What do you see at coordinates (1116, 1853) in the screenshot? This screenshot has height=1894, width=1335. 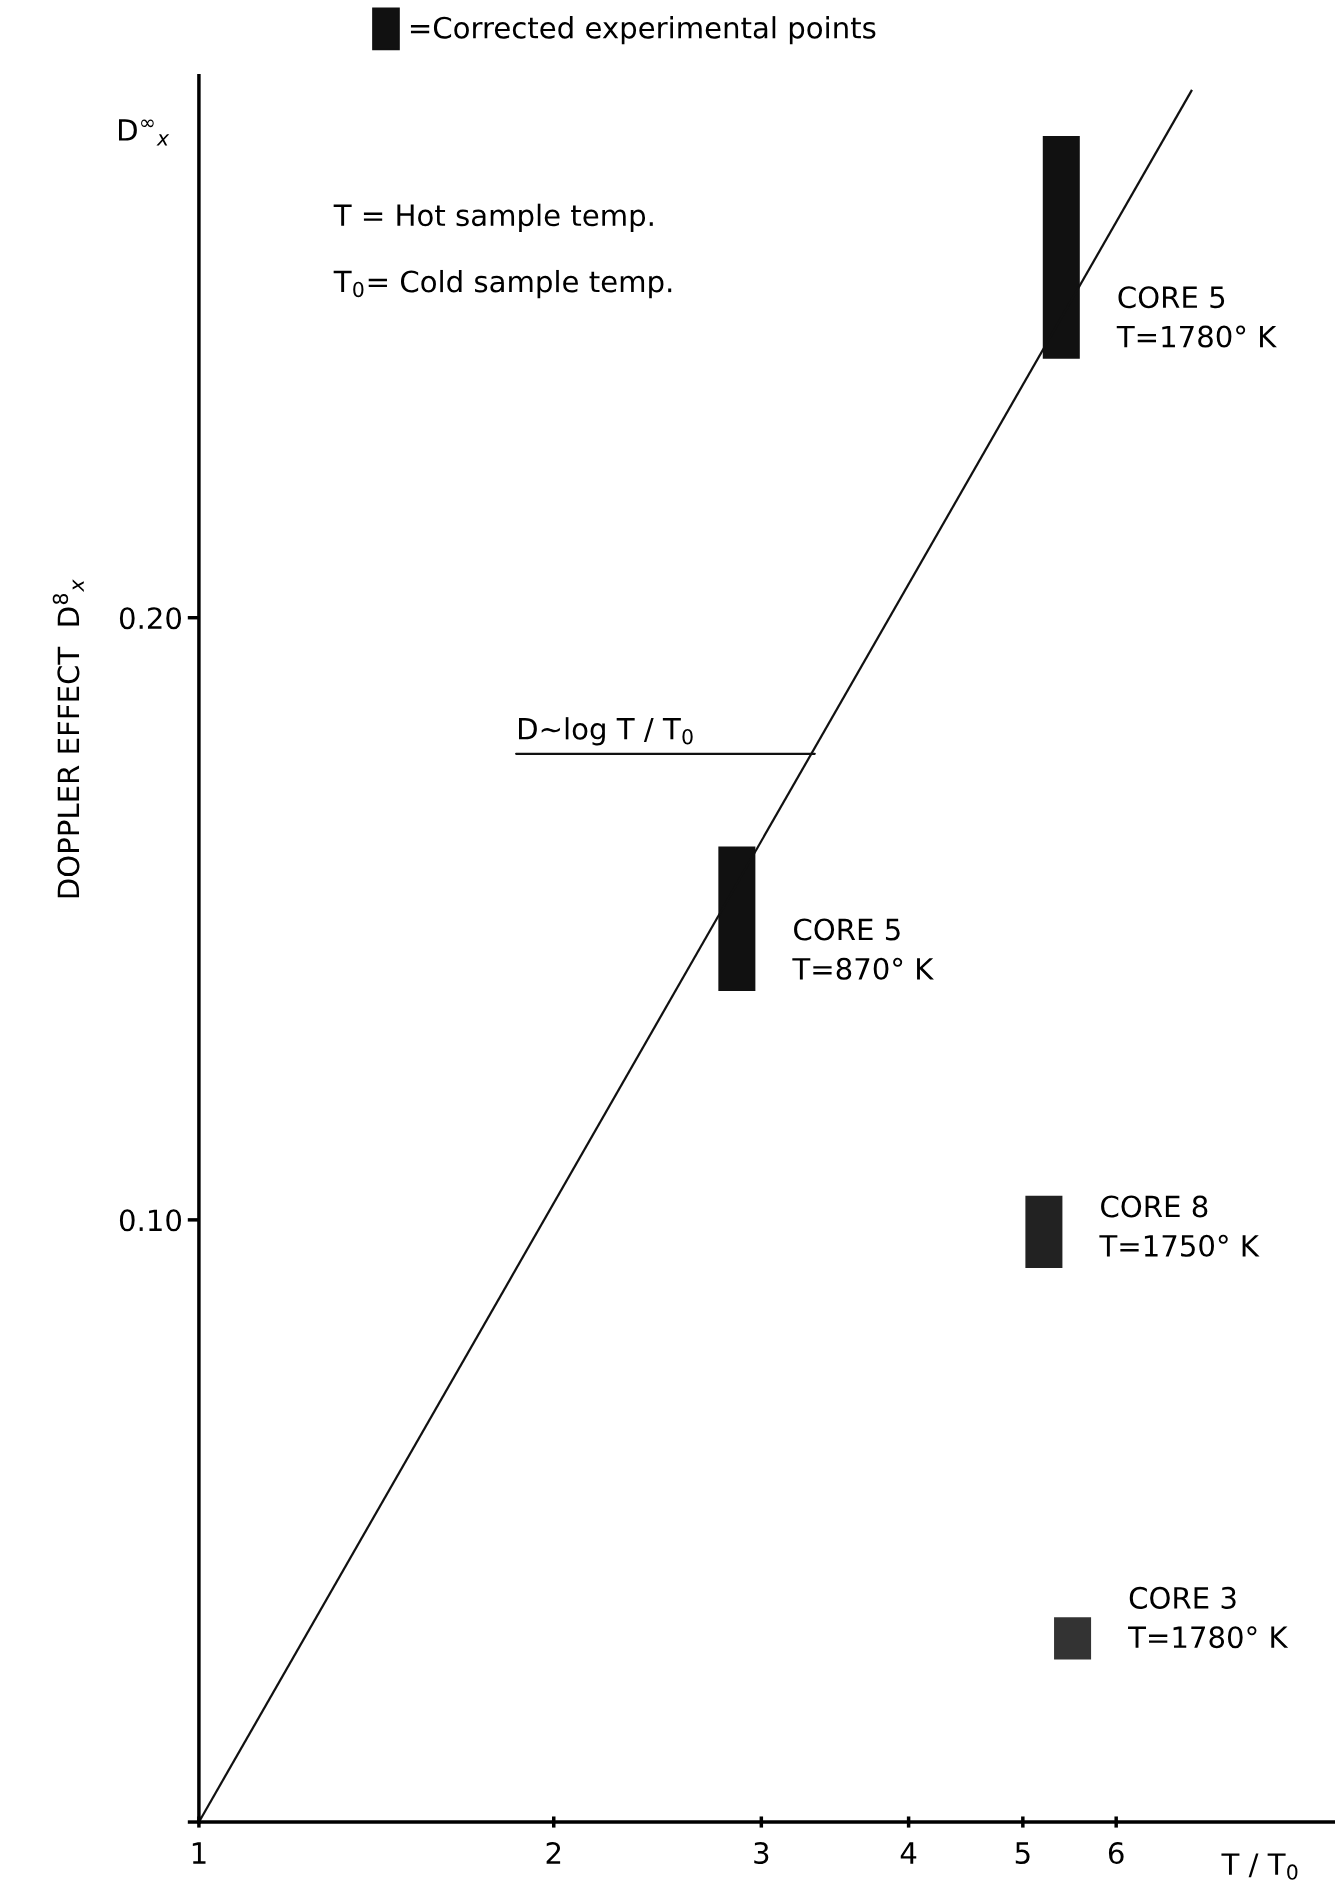 I see `x-tick-label: 6` at bounding box center [1116, 1853].